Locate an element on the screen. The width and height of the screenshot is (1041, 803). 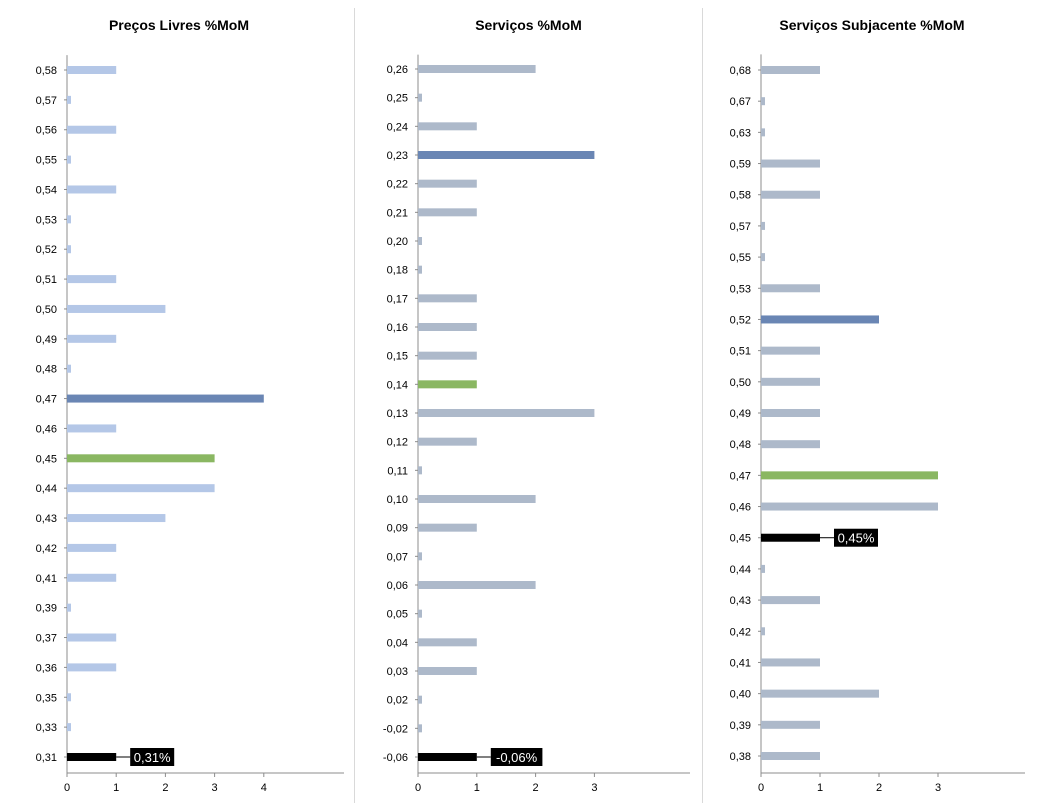
y-tick-label: 0,36 is located at coordinates (46, 668).